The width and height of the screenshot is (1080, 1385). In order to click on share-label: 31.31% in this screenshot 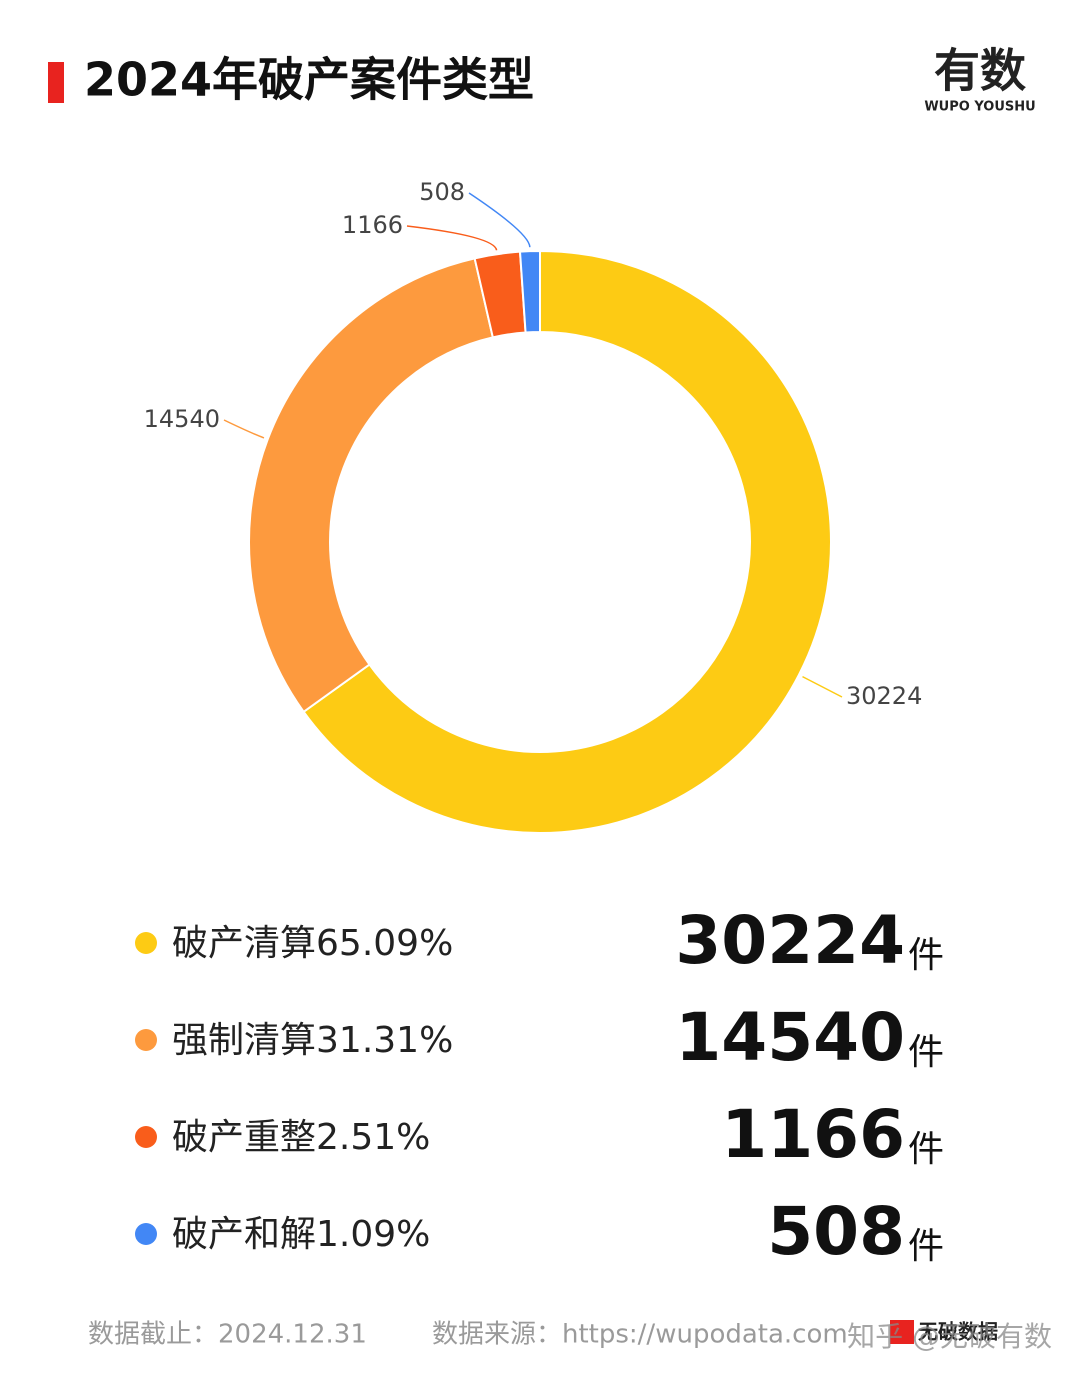, I will do `click(384, 1040)`.